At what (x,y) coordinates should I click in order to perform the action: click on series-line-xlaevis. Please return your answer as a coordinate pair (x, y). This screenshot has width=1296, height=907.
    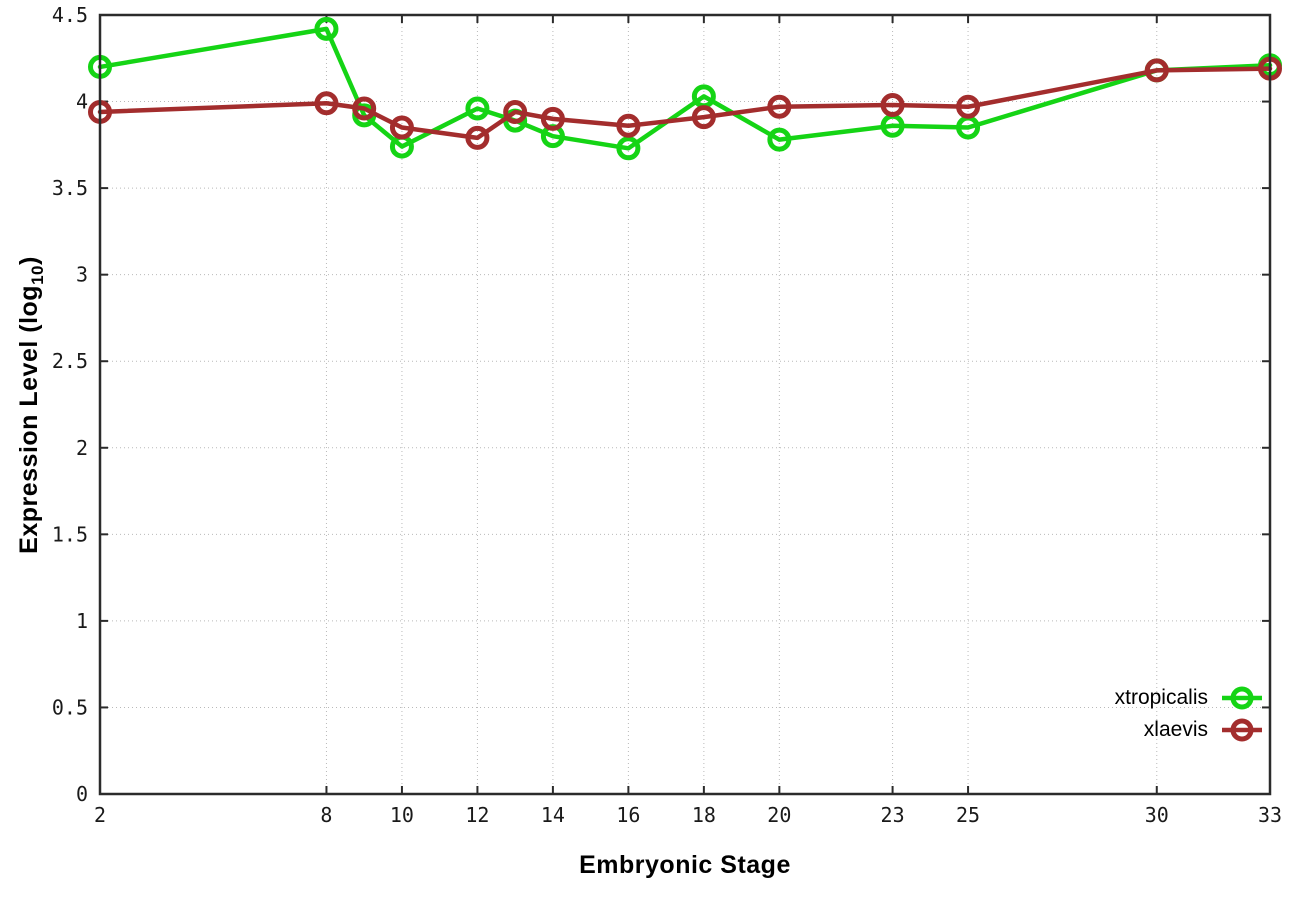
    Looking at the image, I should click on (685, 103).